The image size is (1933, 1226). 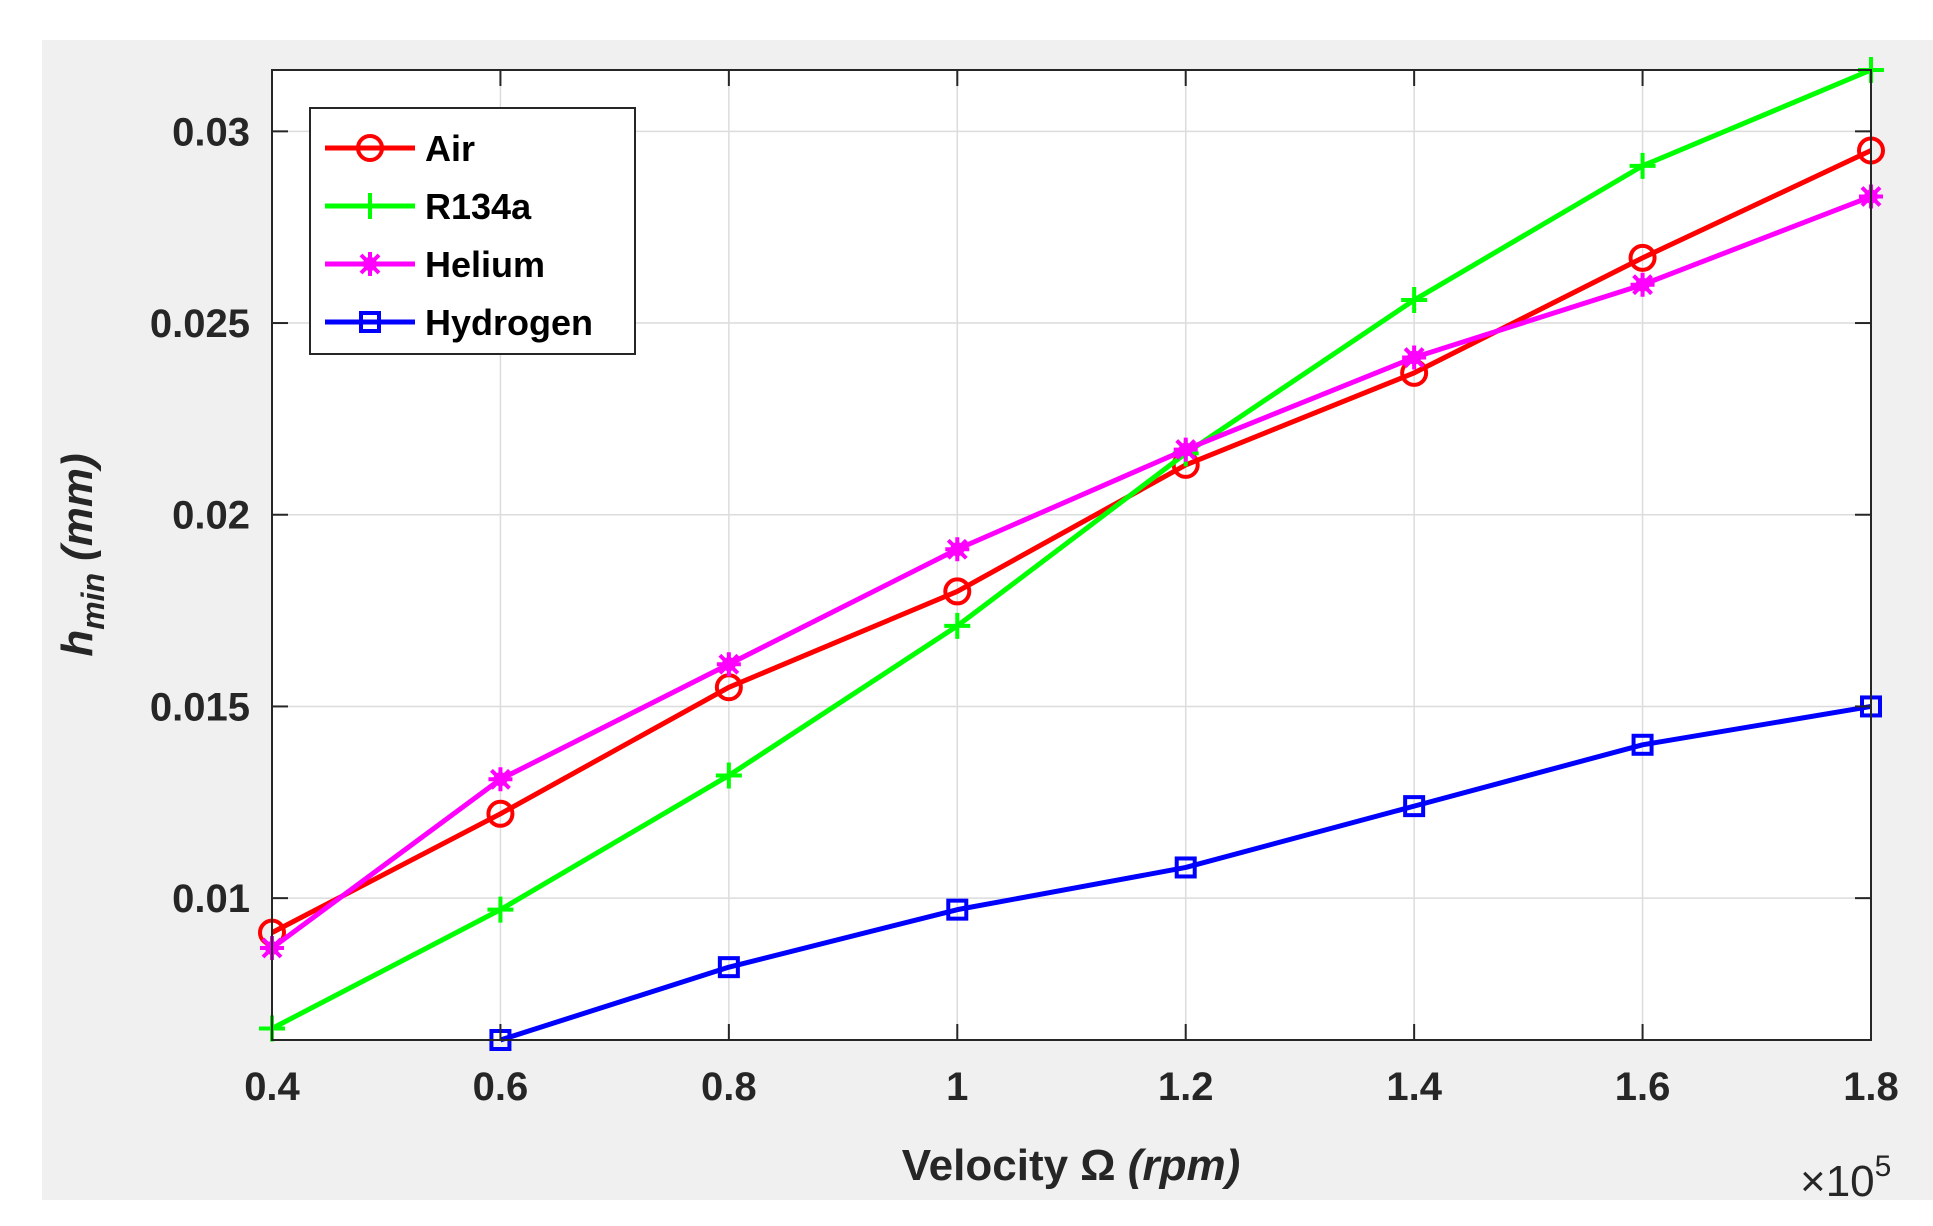 What do you see at coordinates (1186, 1087) in the screenshot?
I see `x-tick-label: 1.2` at bounding box center [1186, 1087].